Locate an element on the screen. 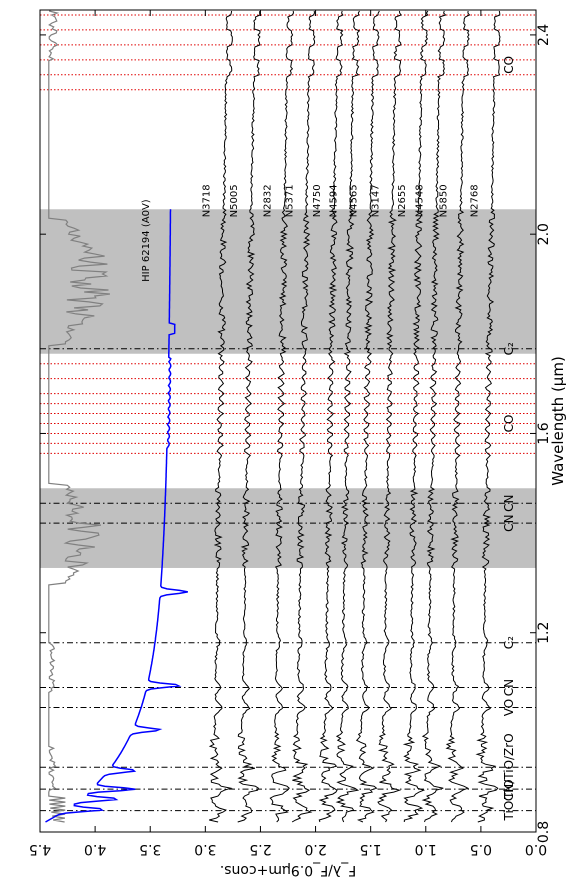 The image size is (584, 877). y-tick-label-1: 0.5 is located at coordinates (481, 849).